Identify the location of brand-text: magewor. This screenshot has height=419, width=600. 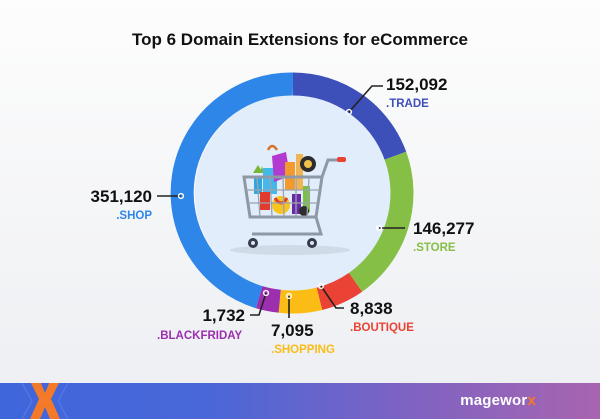
(494, 400).